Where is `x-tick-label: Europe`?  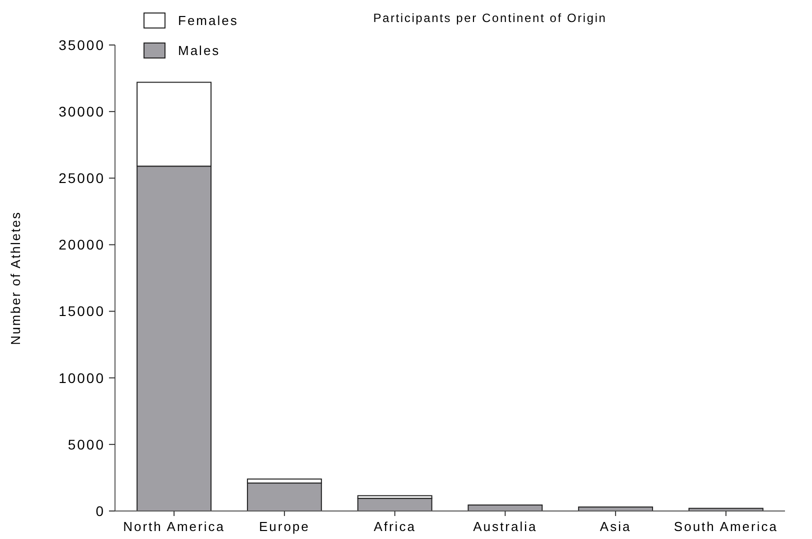 x-tick-label: Europe is located at coordinates (284, 526).